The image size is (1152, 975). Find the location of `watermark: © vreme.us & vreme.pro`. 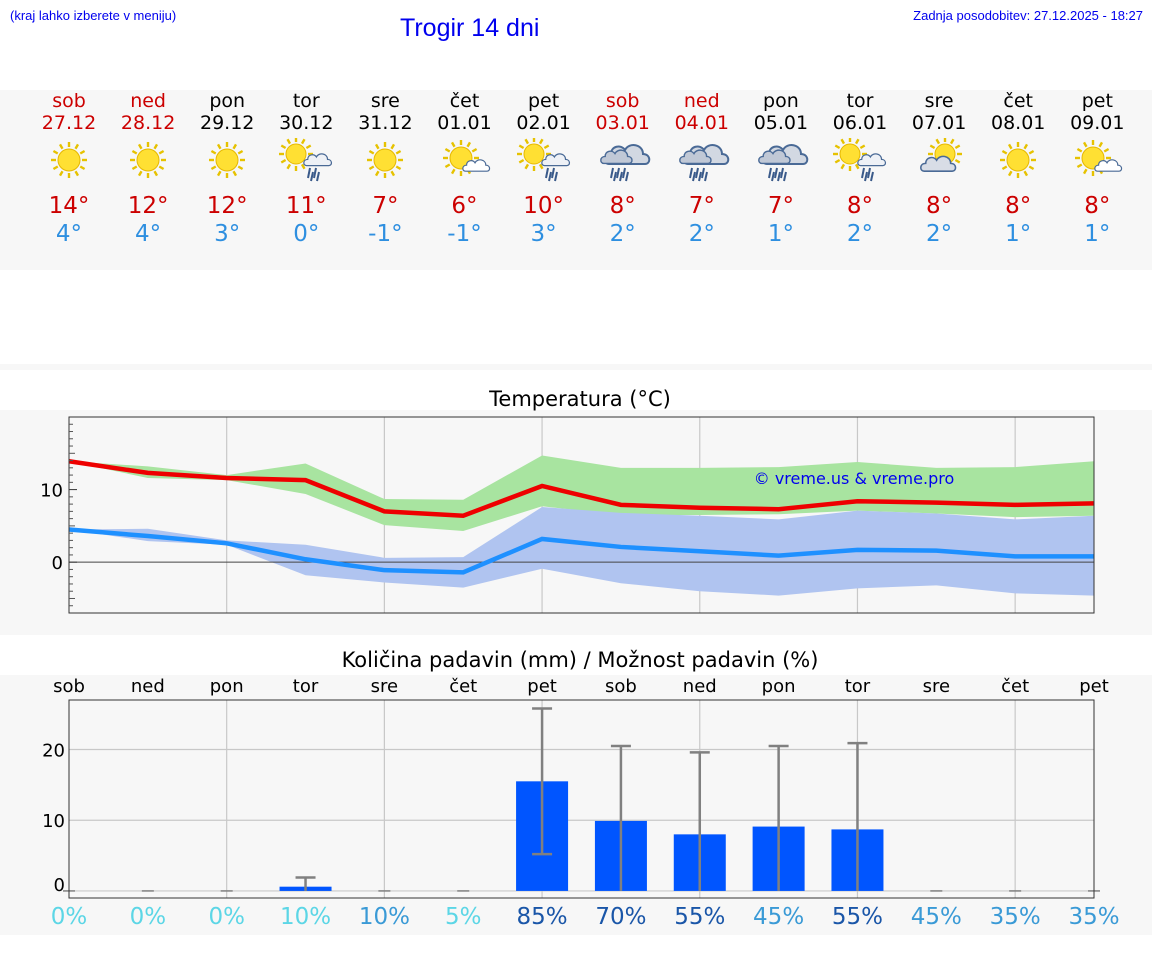

watermark: © vreme.us & vreme.pro is located at coordinates (854, 478).